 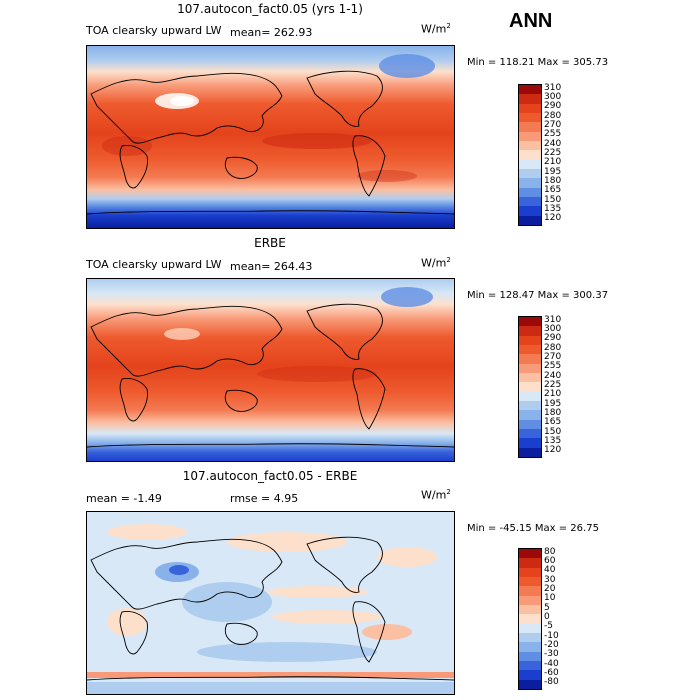 I want to click on panel2-units: W/m2, so click(x=436, y=263).